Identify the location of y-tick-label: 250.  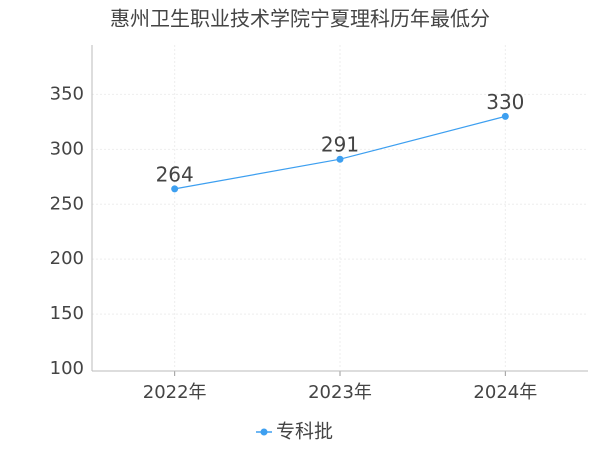
(67, 203).